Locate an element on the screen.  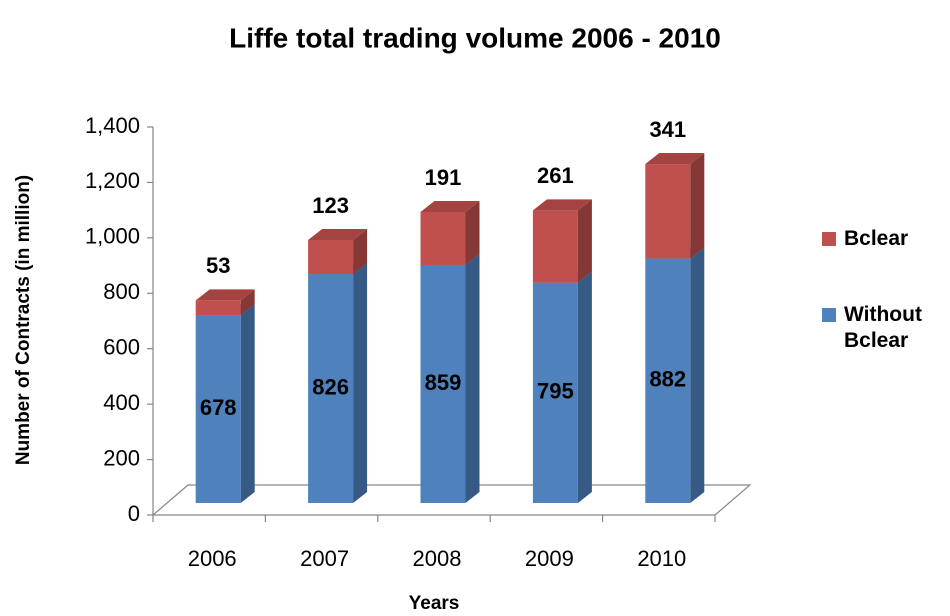
y-axis-label: Number of Contracts (in million) is located at coordinates (23, 320).